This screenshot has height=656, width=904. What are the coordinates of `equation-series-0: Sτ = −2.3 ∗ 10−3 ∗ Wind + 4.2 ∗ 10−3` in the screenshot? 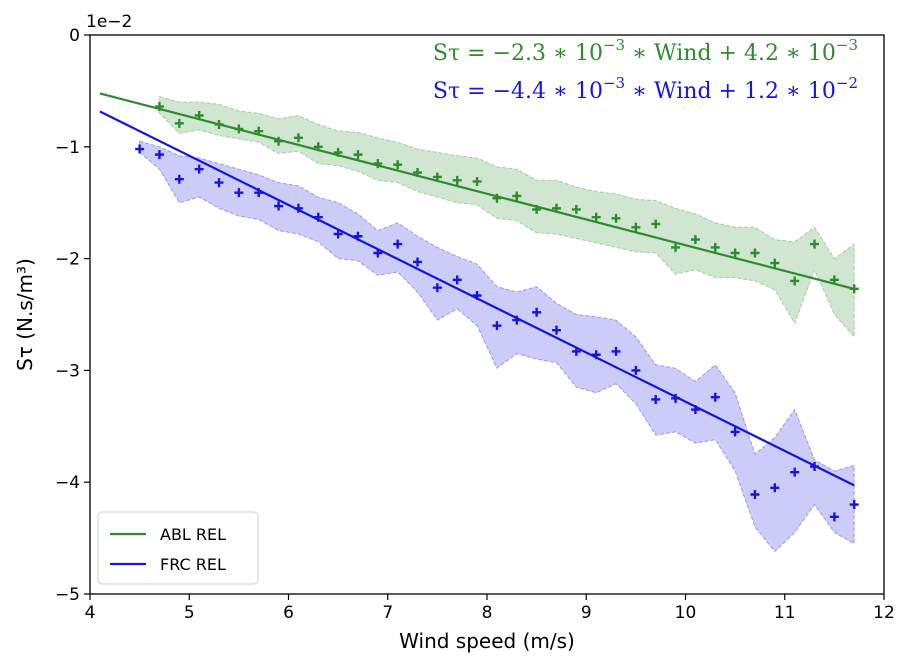 It's located at (645, 51).